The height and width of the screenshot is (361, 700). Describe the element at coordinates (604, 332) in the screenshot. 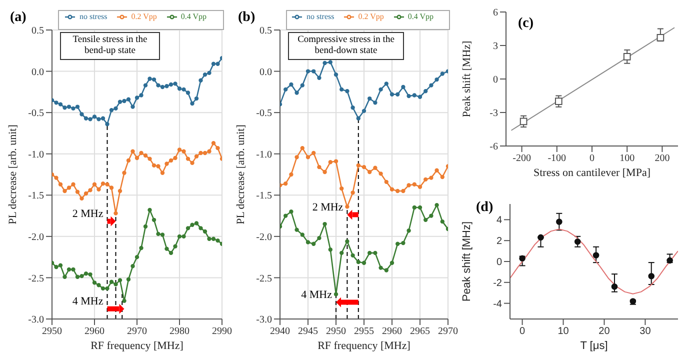

I see `x-tick-label: 20` at that location.